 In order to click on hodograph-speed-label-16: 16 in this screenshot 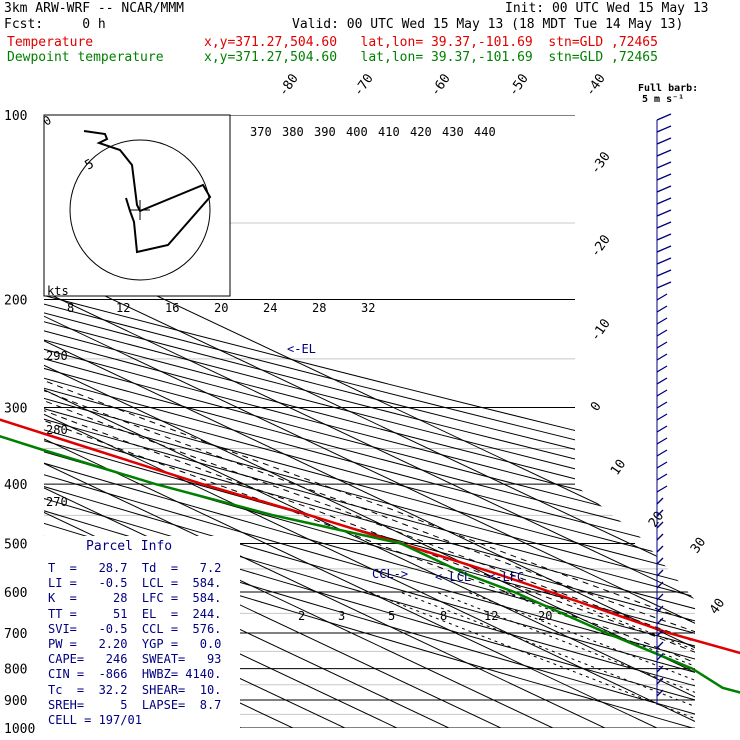, I will do `click(172, 308)`.